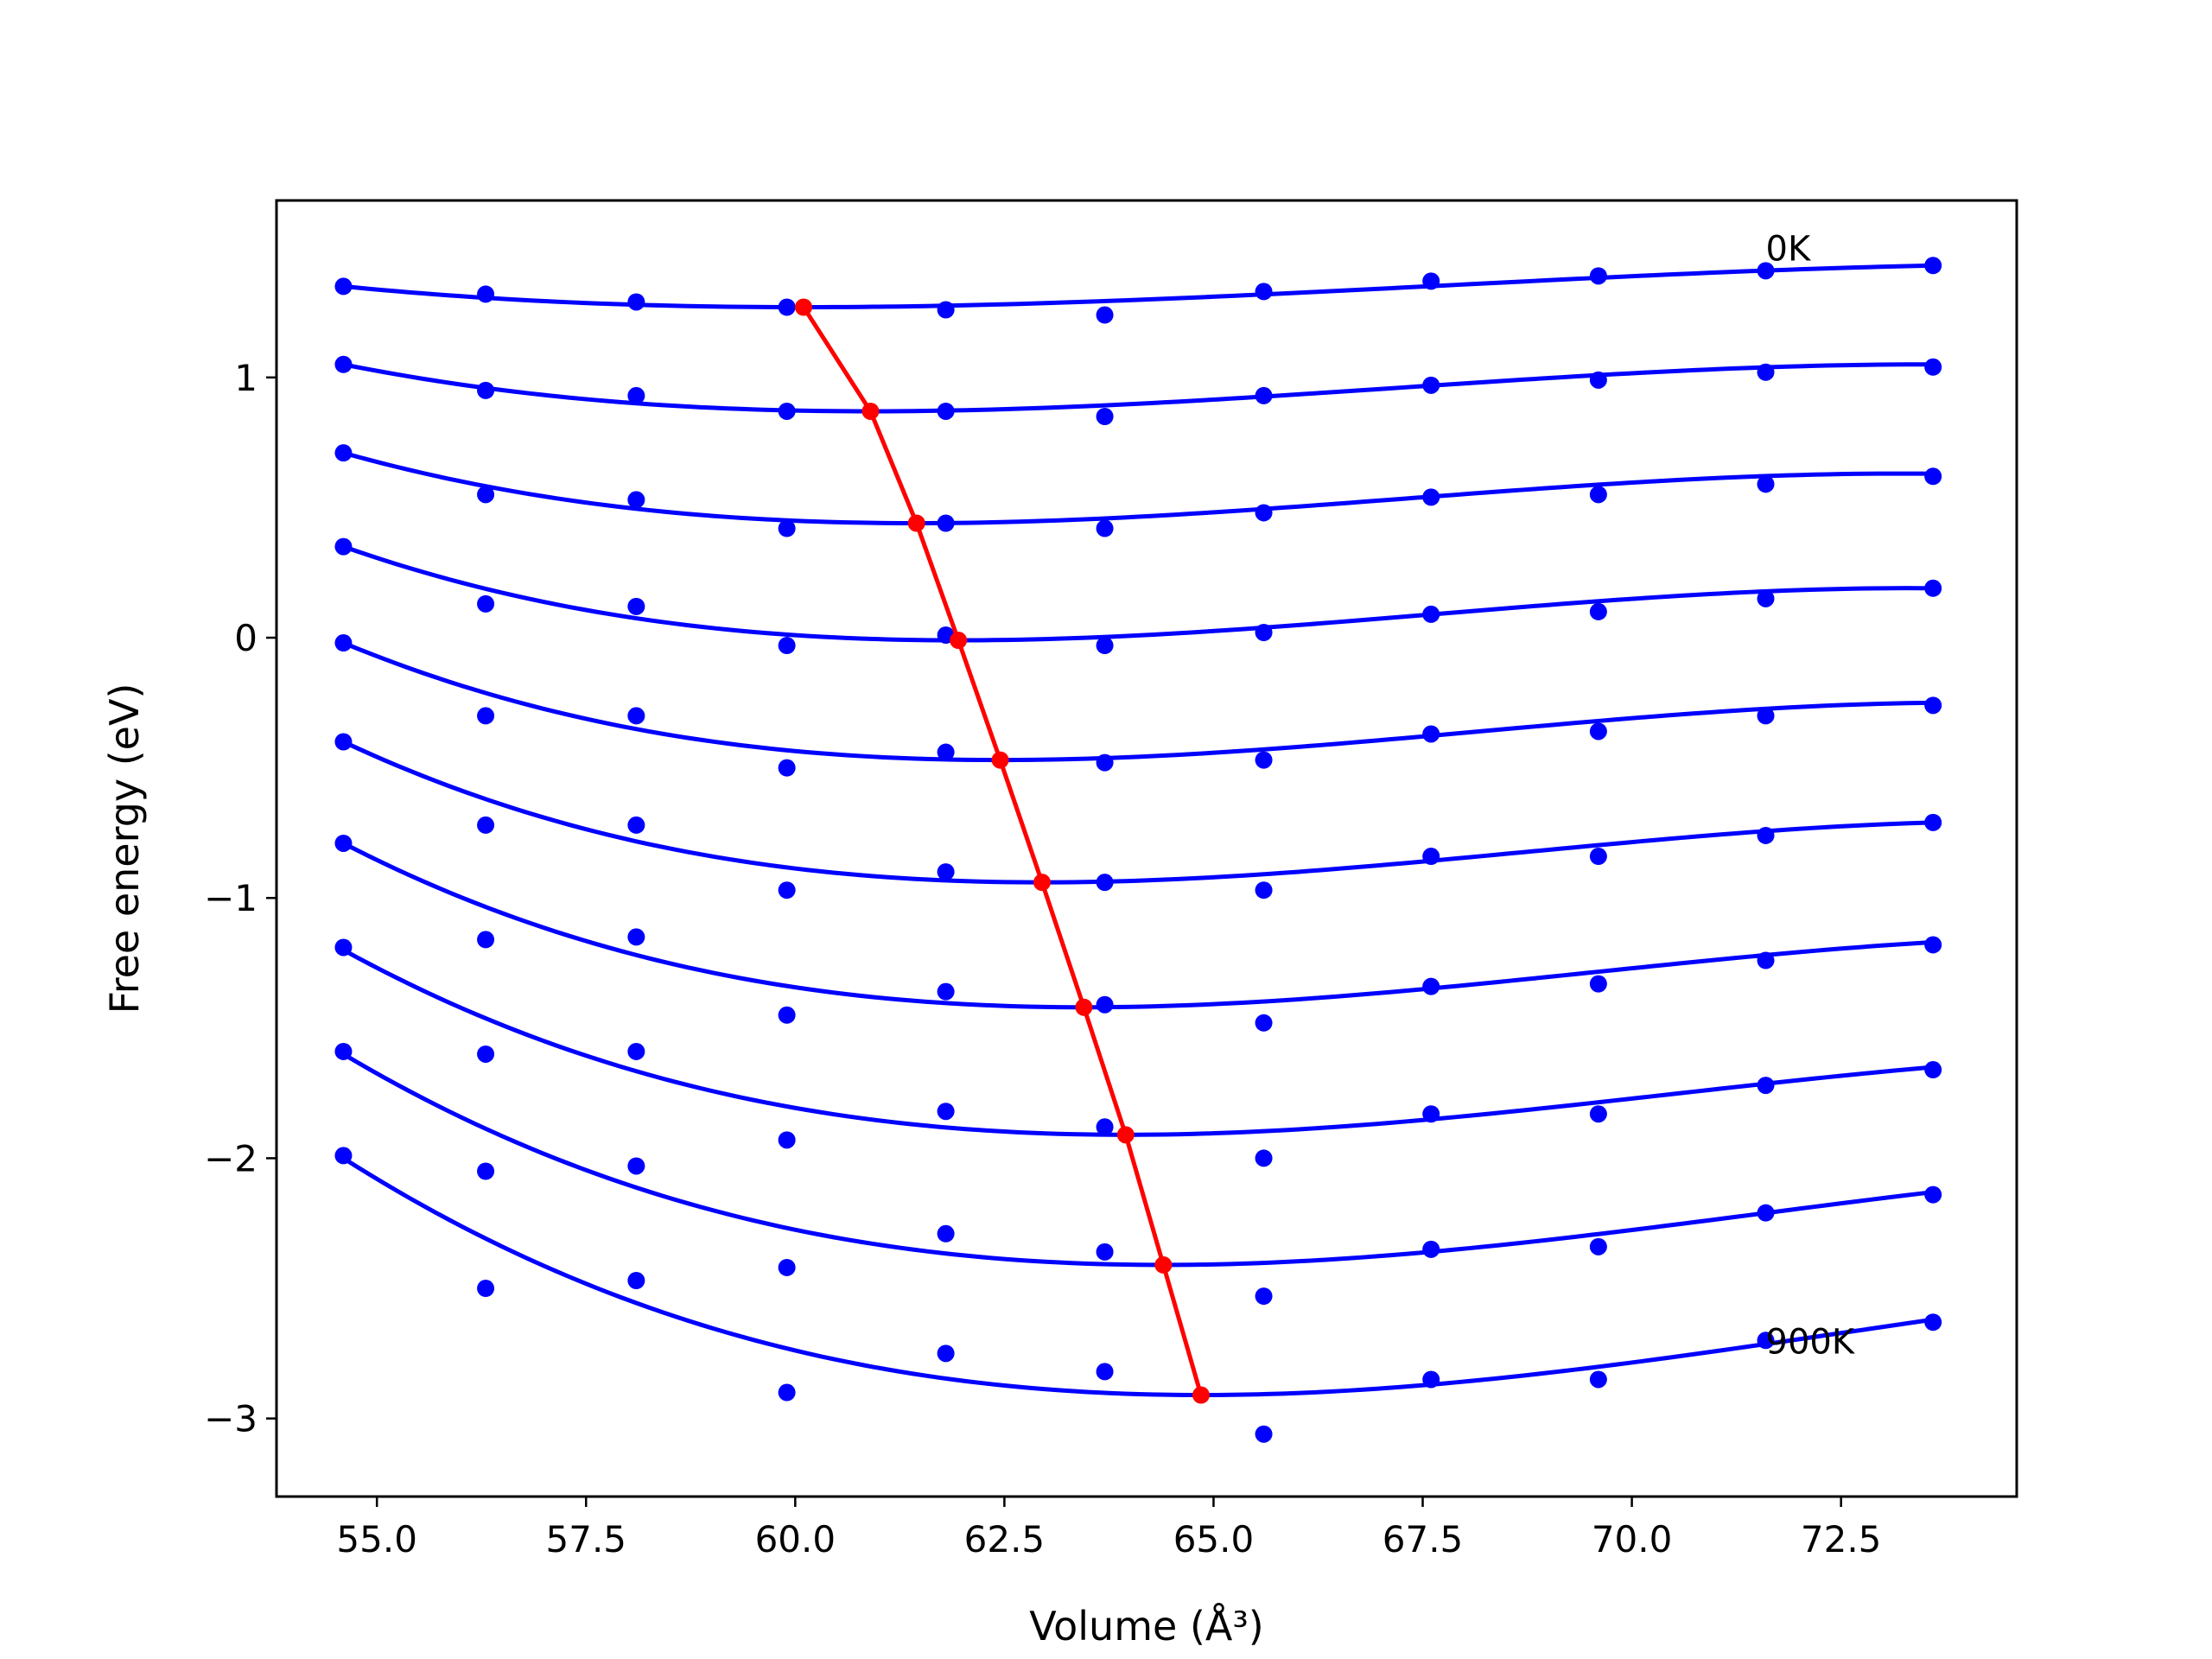 This screenshot has width=2212, height=1659. Describe the element at coordinates (1005, 1539) in the screenshot. I see `x-tick-label: 62.5` at that location.